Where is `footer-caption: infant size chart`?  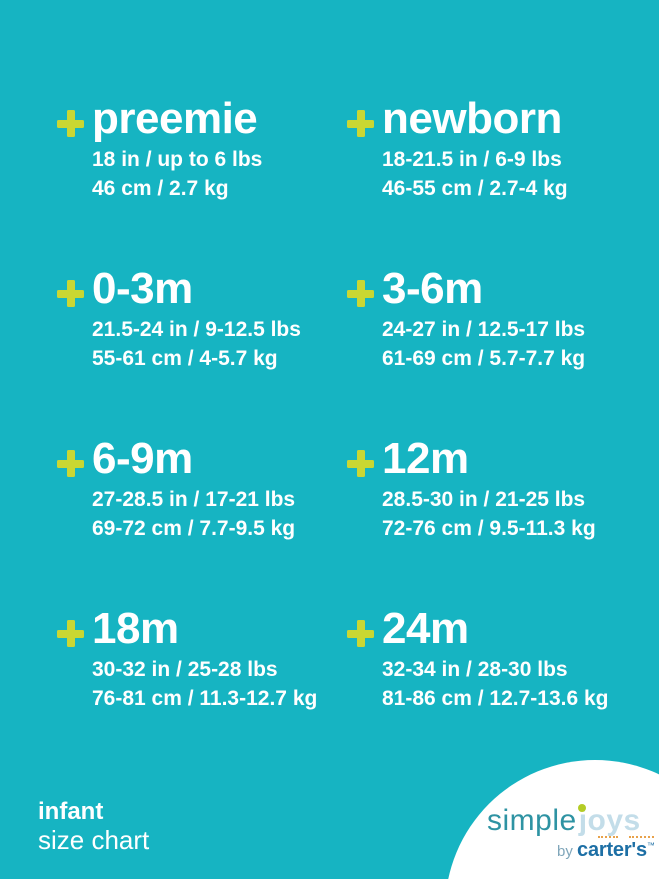
footer-caption: infant size chart is located at coordinates (94, 827).